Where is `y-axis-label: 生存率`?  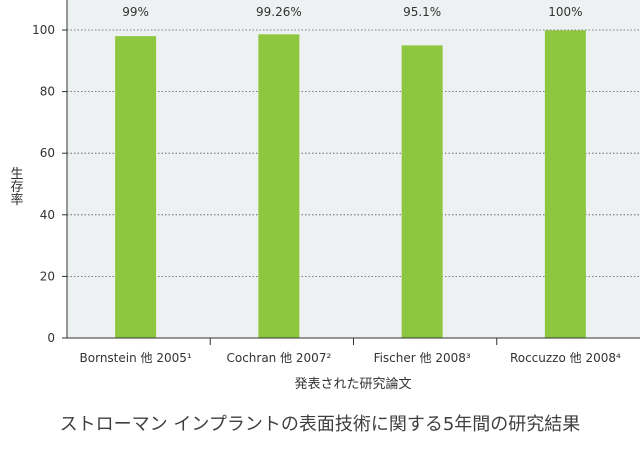
y-axis-label: 生存率 is located at coordinates (16, 186).